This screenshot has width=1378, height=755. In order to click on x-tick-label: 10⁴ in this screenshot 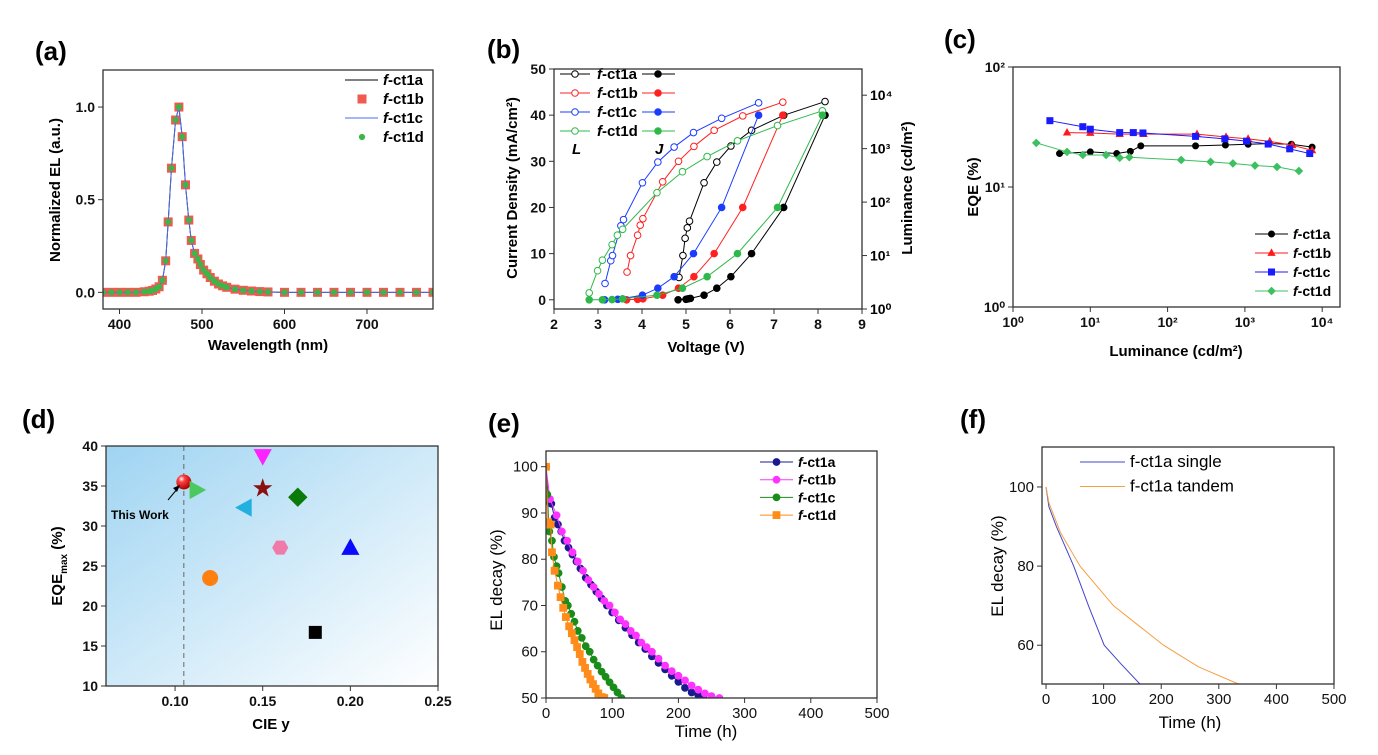, I will do `click(1322, 322)`.